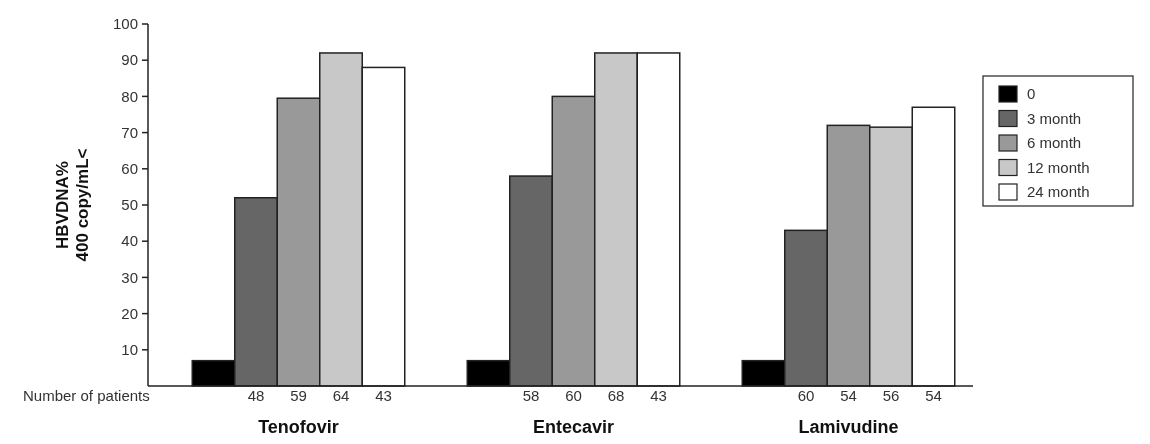 This screenshot has width=1150, height=444. What do you see at coordinates (129, 350) in the screenshot?
I see `y-tick-label: 10` at bounding box center [129, 350].